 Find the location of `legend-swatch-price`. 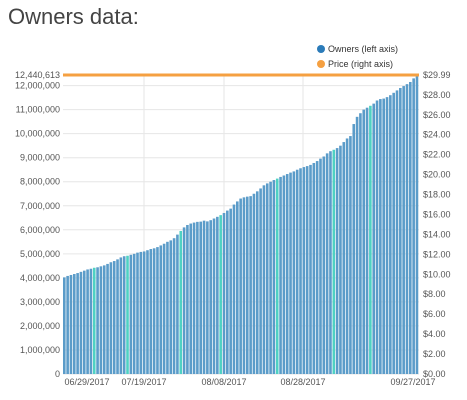

legend-swatch-price is located at coordinates (321, 64).